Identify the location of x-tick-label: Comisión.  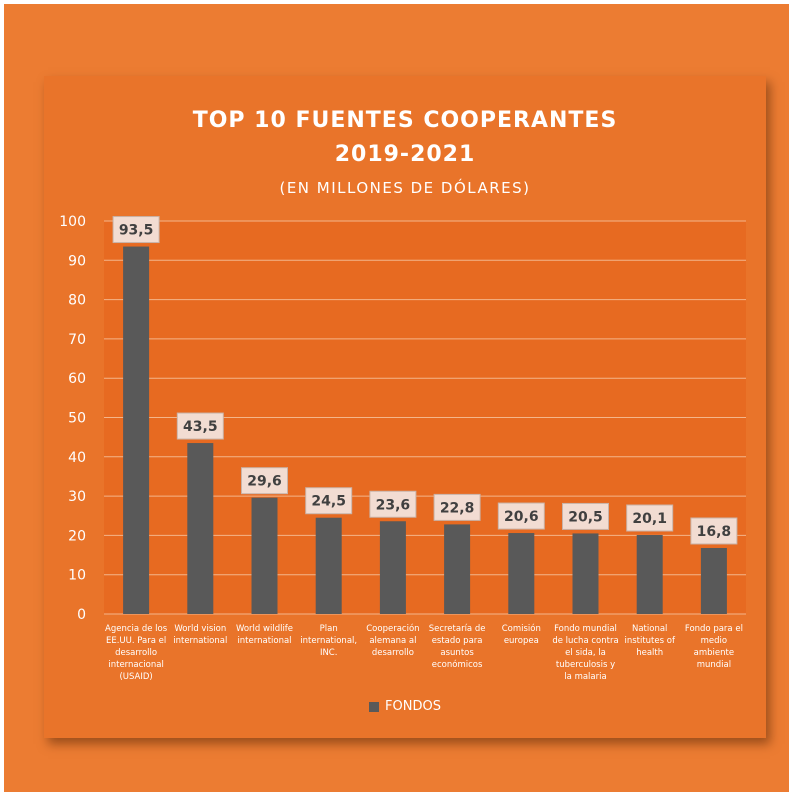
(521, 628).